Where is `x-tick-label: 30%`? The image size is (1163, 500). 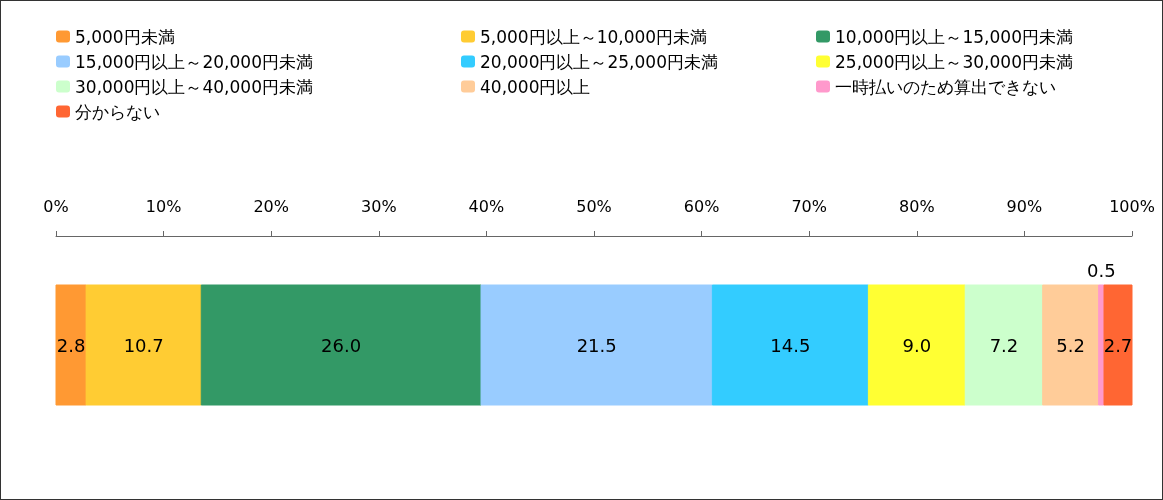 x-tick-label: 30% is located at coordinates (379, 206).